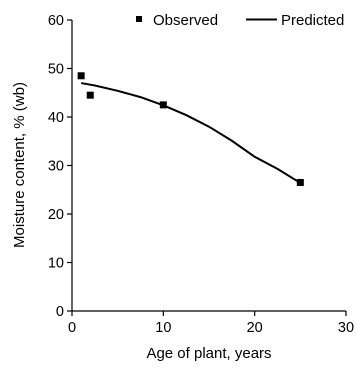 This screenshot has height=367, width=356. What do you see at coordinates (56, 264) in the screenshot?
I see `y-tick-label: 10` at bounding box center [56, 264].